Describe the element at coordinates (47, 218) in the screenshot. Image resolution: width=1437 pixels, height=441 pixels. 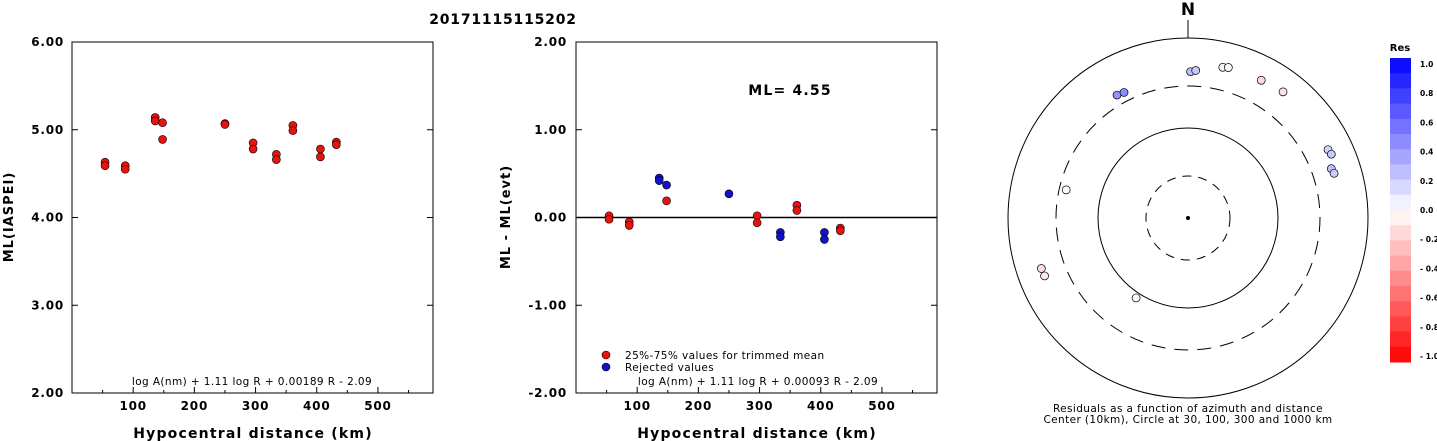
I see `y-tick-label: 4.00` at that location.